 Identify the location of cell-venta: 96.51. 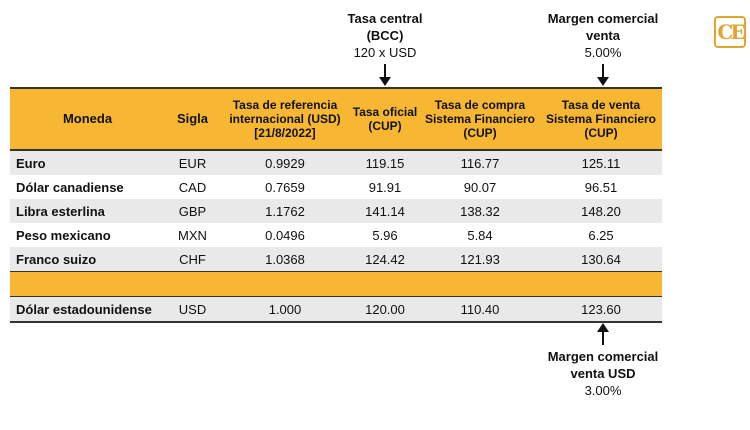
(601, 187).